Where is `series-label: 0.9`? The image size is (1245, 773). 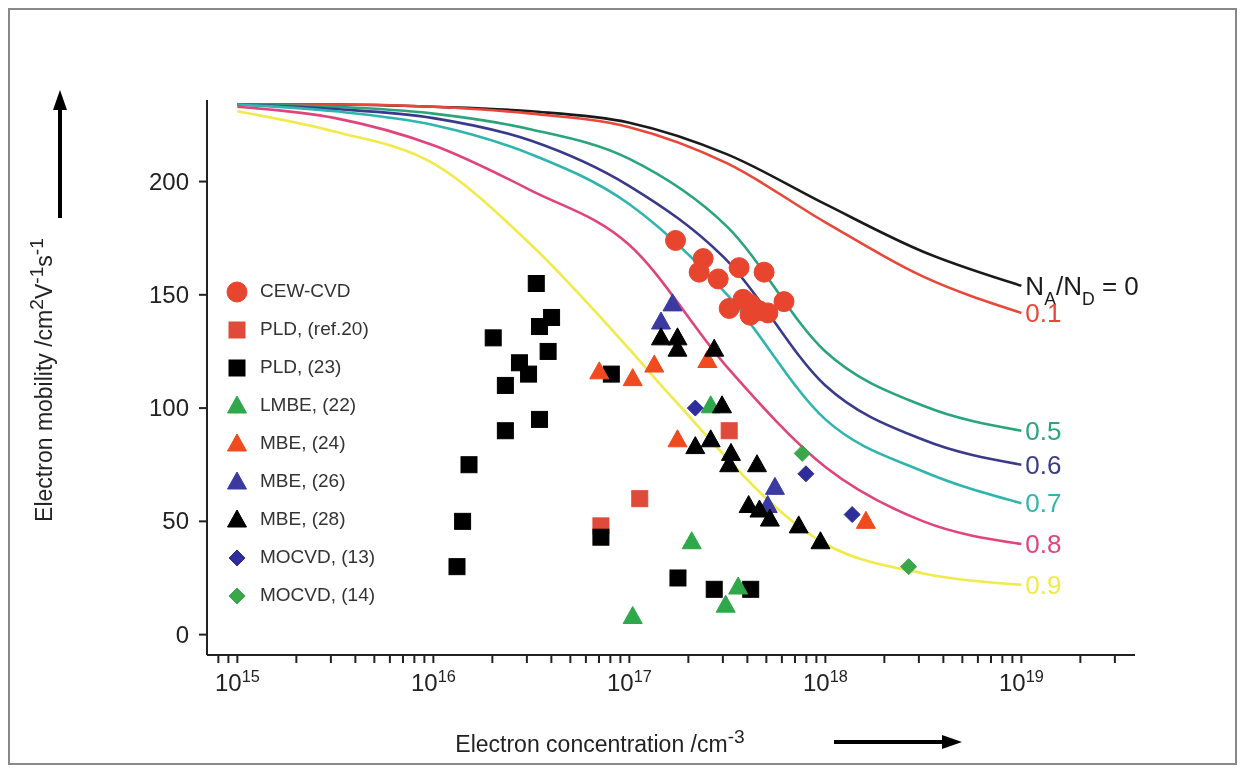
series-label: 0.9 is located at coordinates (1043, 584).